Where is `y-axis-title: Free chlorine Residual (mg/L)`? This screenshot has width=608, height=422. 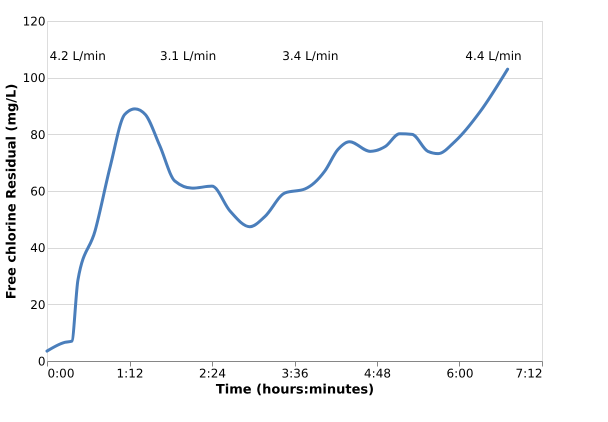 y-axis-title: Free chlorine Residual (mg/L) is located at coordinates (12, 192).